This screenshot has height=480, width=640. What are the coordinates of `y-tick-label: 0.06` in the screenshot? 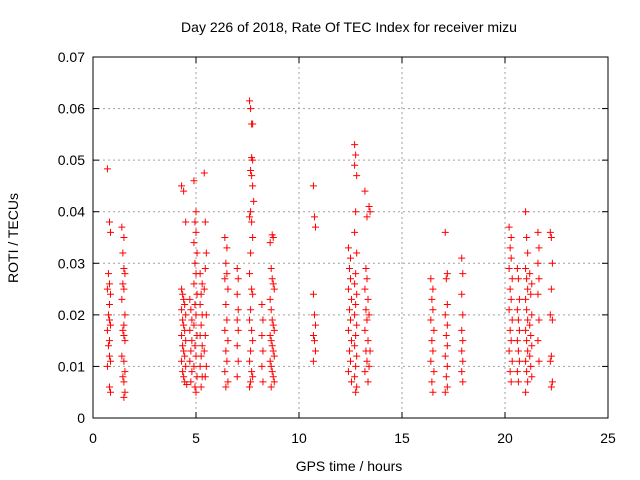 It's located at (71, 109).